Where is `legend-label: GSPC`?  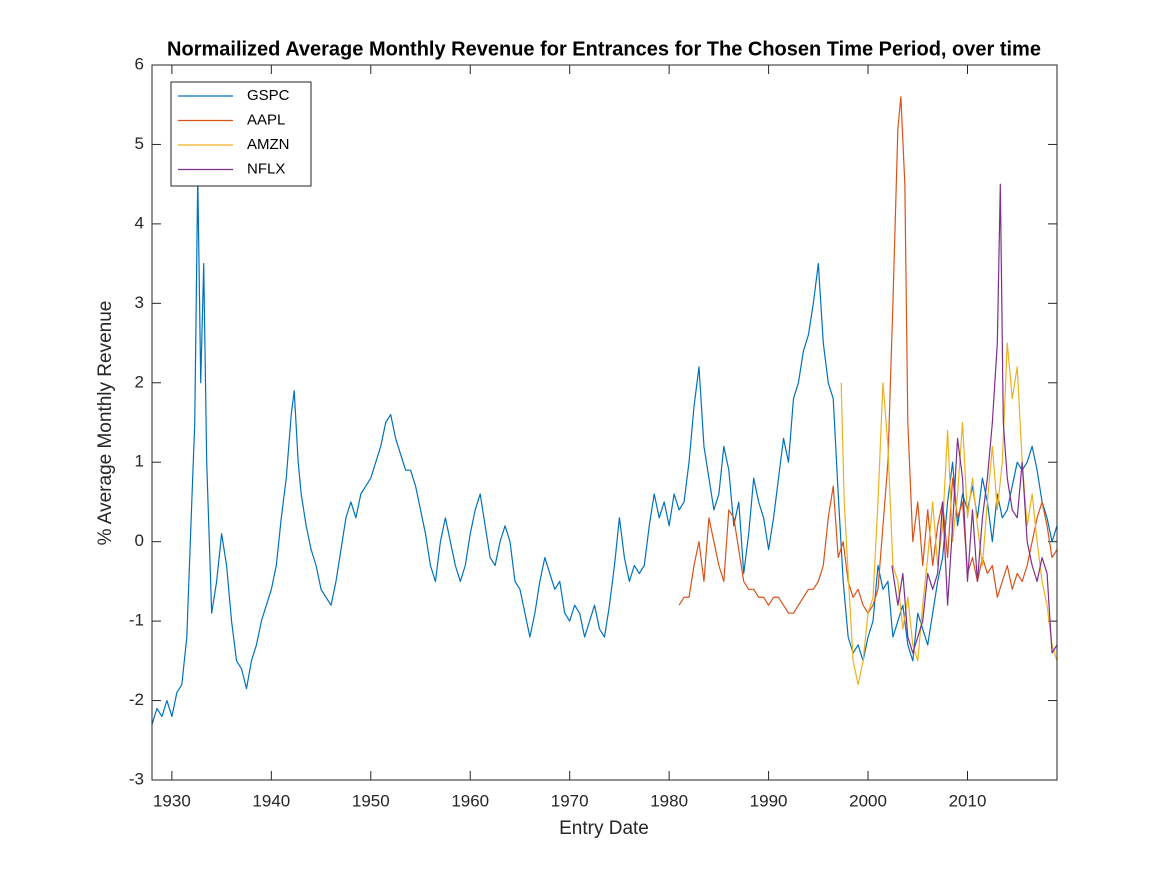 legend-label: GSPC is located at coordinates (268, 95).